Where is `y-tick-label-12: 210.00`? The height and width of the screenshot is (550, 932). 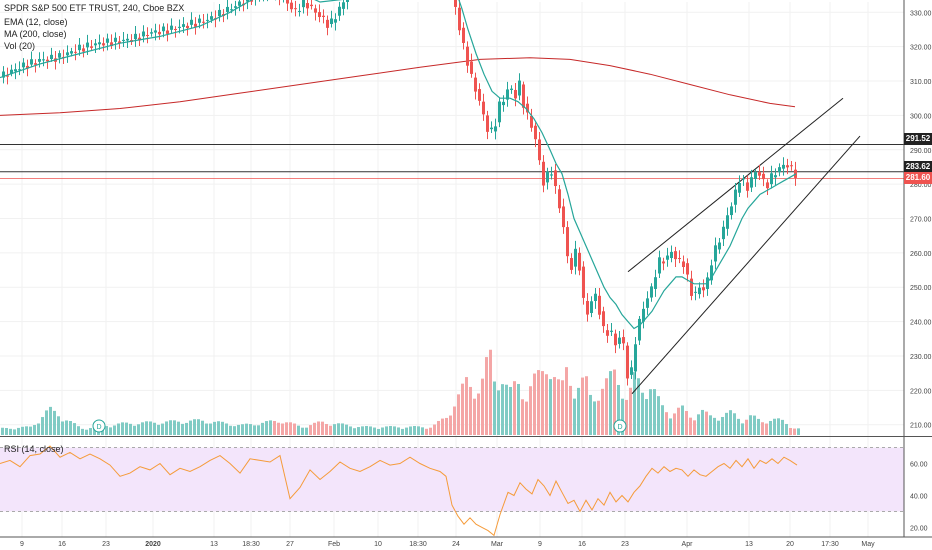
y-tick-label-12: 210.00 is located at coordinates (921, 426).